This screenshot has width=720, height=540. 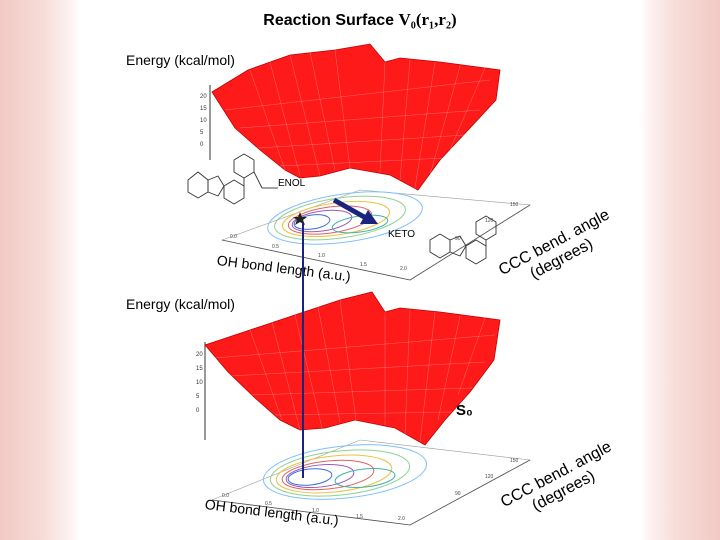 What do you see at coordinates (427, 19) in the screenshot?
I see `title-formula: V₀(r₁,r₂)` at bounding box center [427, 19].